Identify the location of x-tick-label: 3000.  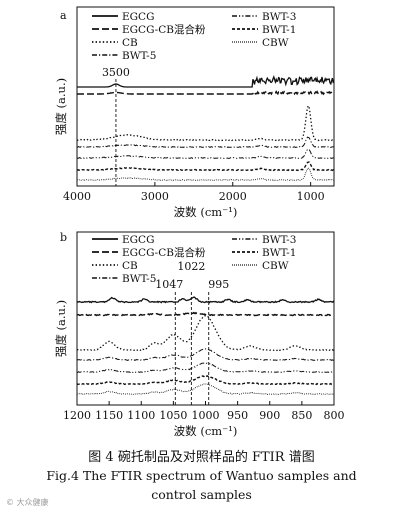
(155, 196).